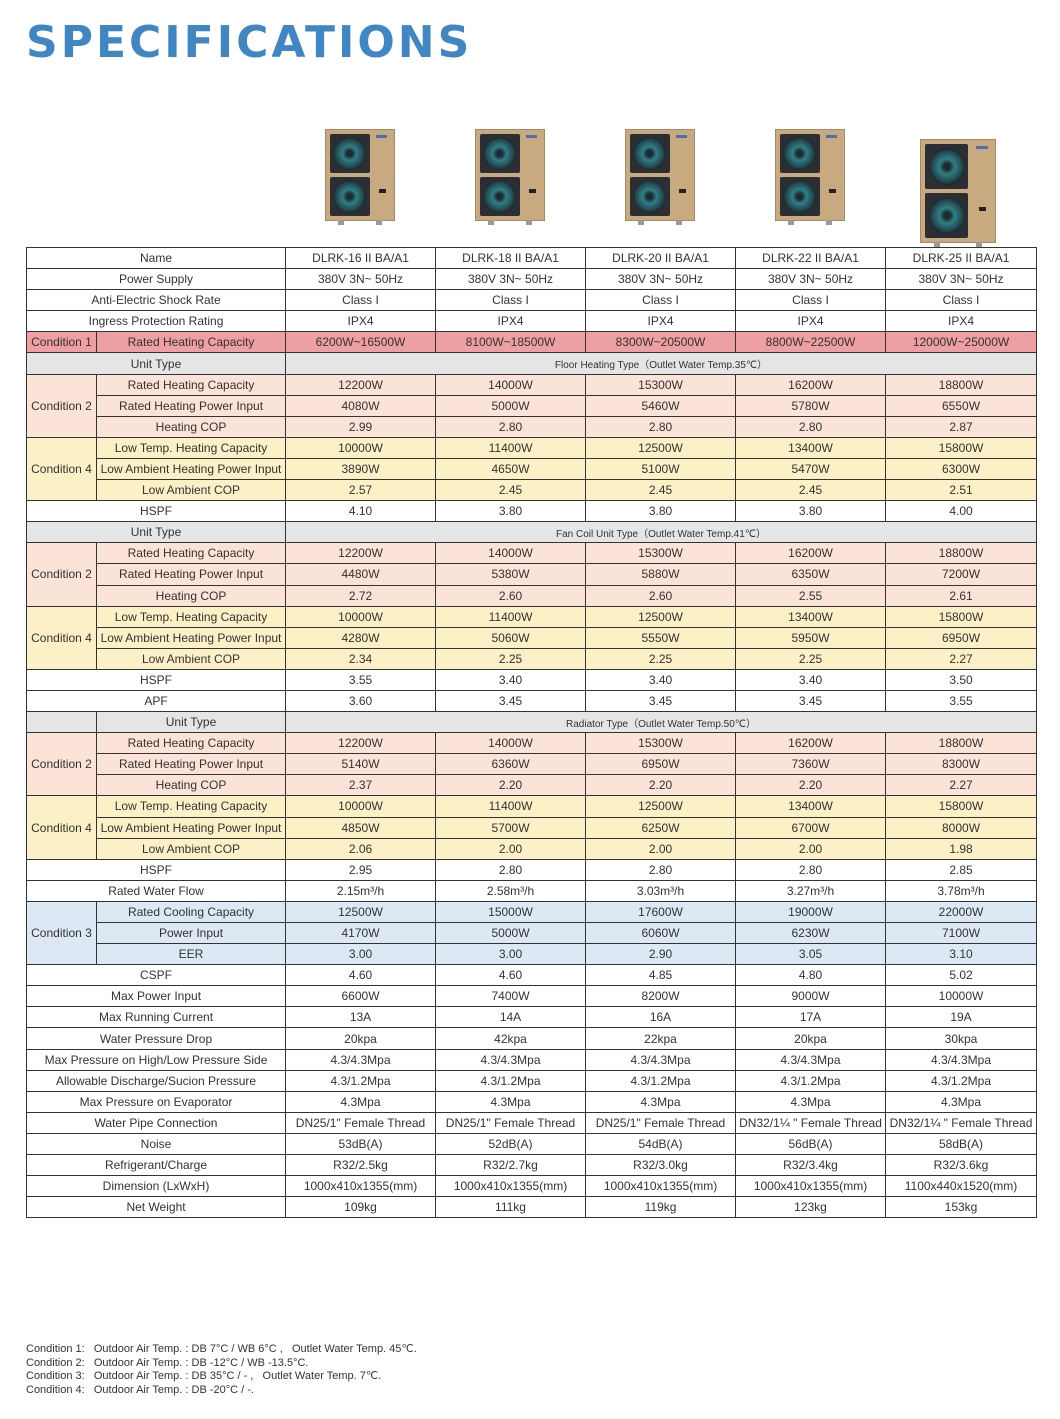 Image resolution: width=1060 pixels, height=1419 pixels. I want to click on row-label: Refrigerant/Charge, so click(156, 1165).